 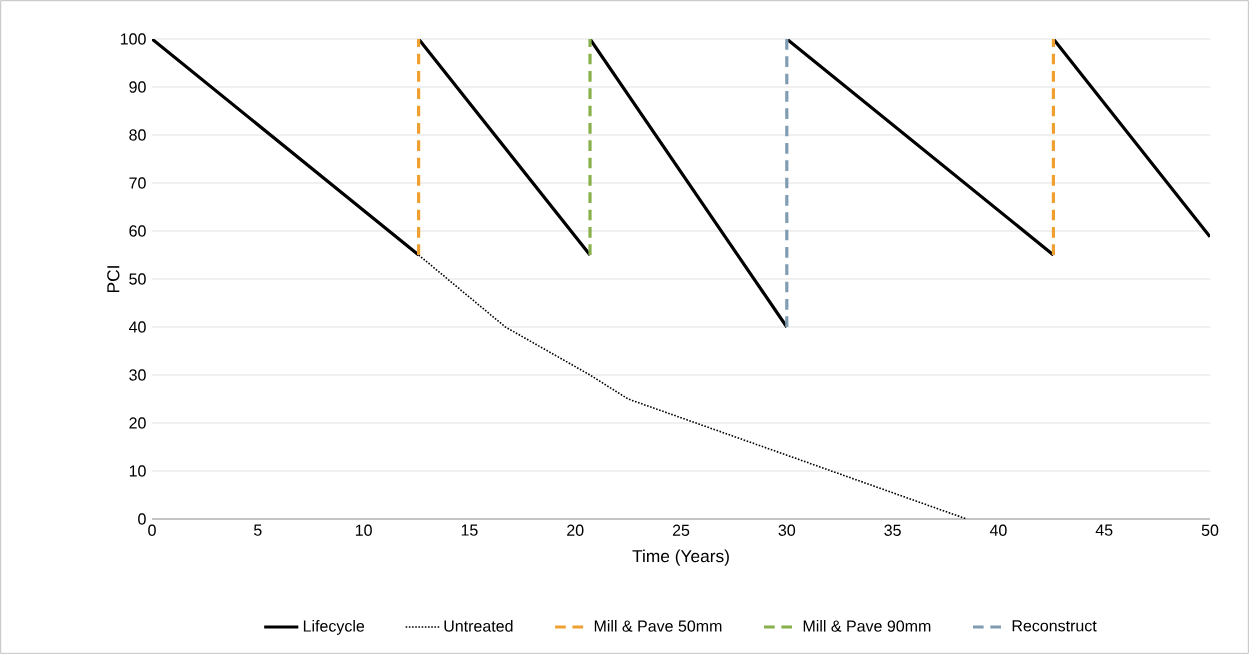 What do you see at coordinates (1054, 626) in the screenshot?
I see `legend-label: Reconstruct` at bounding box center [1054, 626].